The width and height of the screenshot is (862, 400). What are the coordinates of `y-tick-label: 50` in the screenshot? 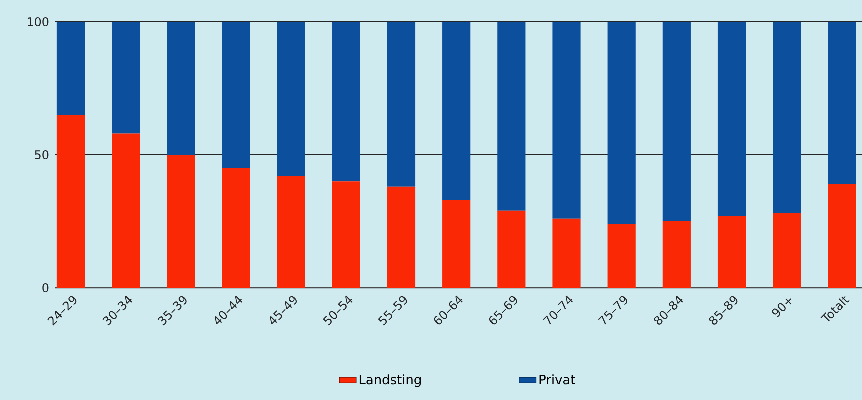 It's located at (42, 155).